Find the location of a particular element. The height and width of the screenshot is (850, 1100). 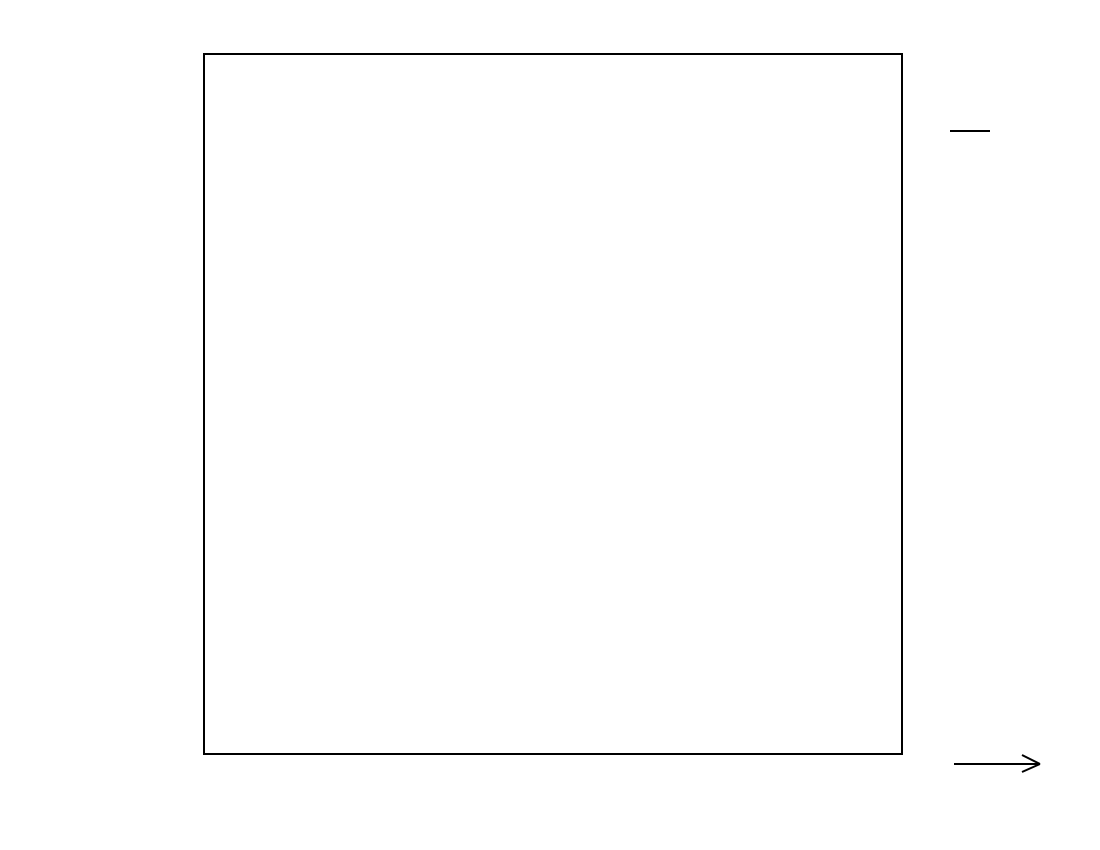

colorbar is located at coordinates (970, 131).